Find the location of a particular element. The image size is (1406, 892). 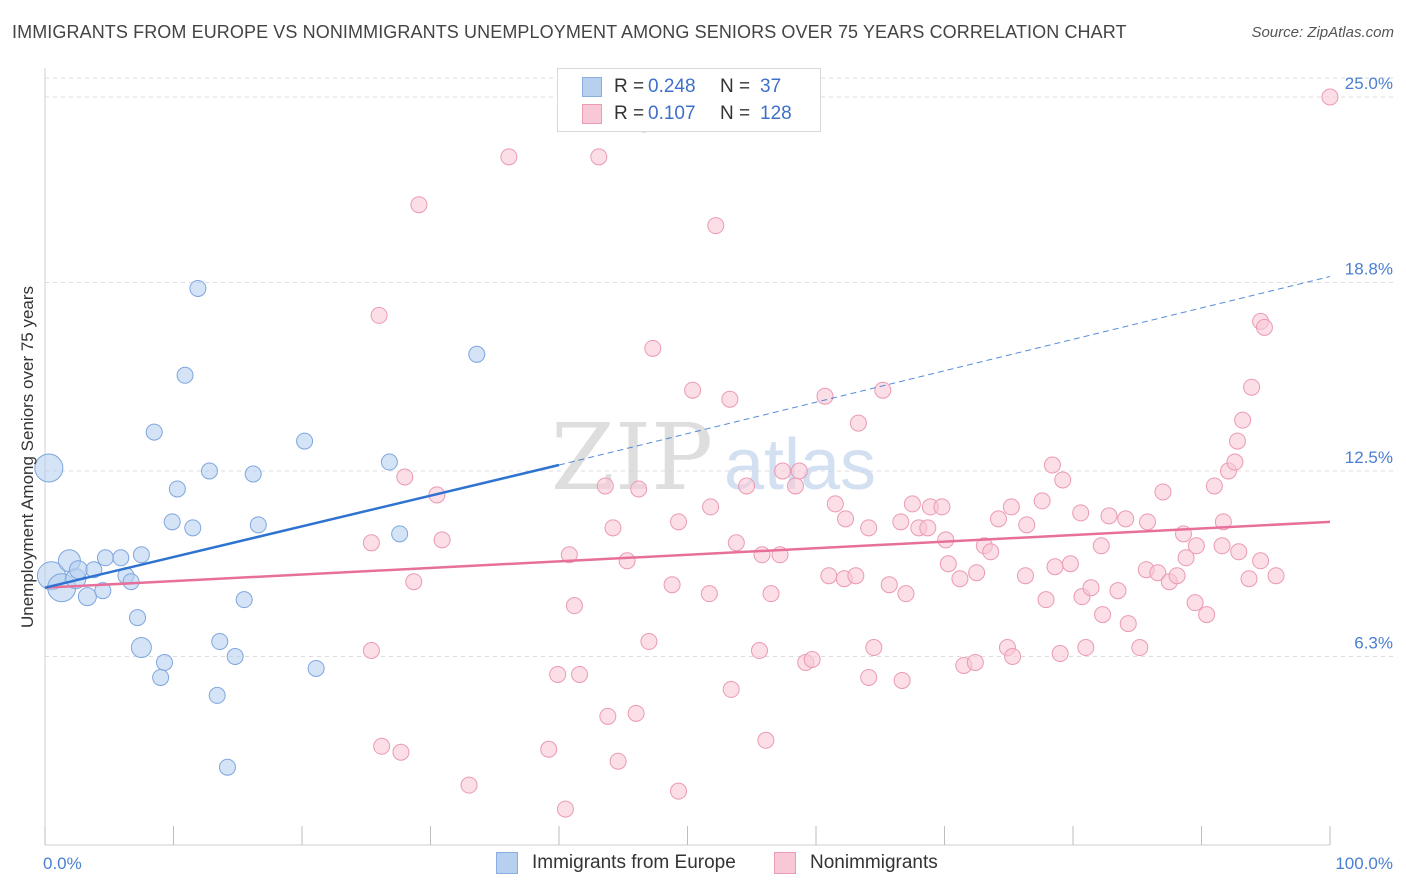

europe-legend-swatch is located at coordinates (507, 863).